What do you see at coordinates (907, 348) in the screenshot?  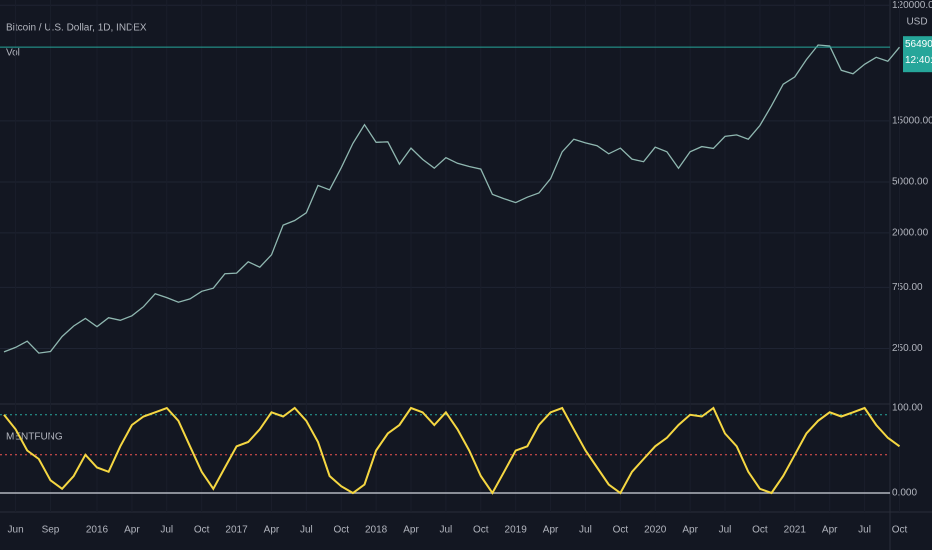 I see `y-tick-label: 250.00` at bounding box center [907, 348].